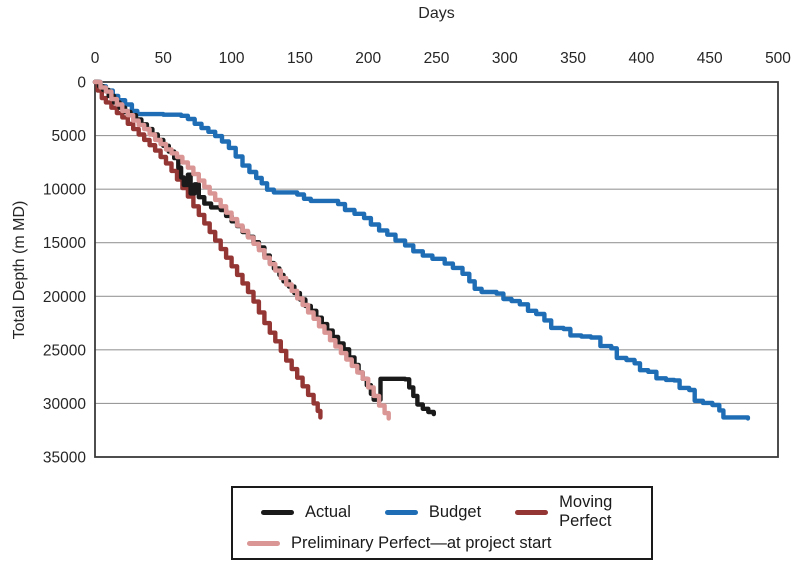  What do you see at coordinates (64, 243) in the screenshot?
I see `svg-text: 15000` at bounding box center [64, 243].